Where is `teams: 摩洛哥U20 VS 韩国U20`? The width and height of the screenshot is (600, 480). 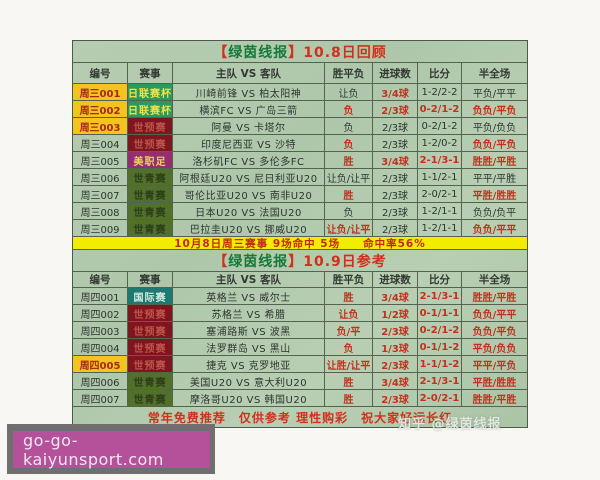
teams: 摩洛哥U20 VS 韩国U20 is located at coordinates (249, 398).